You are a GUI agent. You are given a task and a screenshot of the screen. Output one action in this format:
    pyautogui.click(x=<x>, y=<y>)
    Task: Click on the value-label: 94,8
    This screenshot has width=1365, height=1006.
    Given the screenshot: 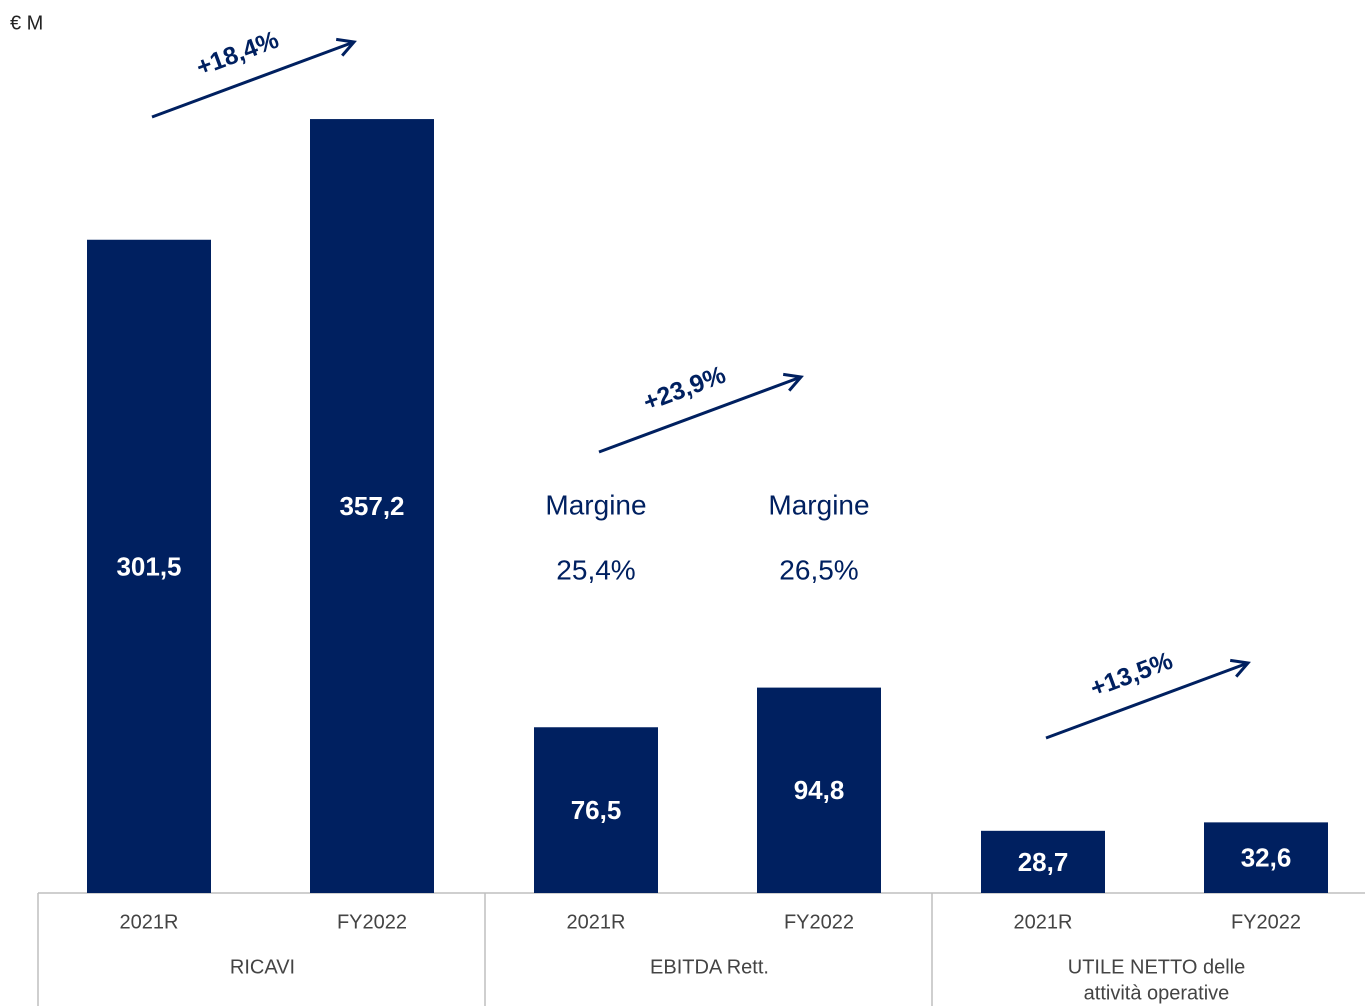 What is the action you would take?
    pyautogui.click(x=819, y=790)
    